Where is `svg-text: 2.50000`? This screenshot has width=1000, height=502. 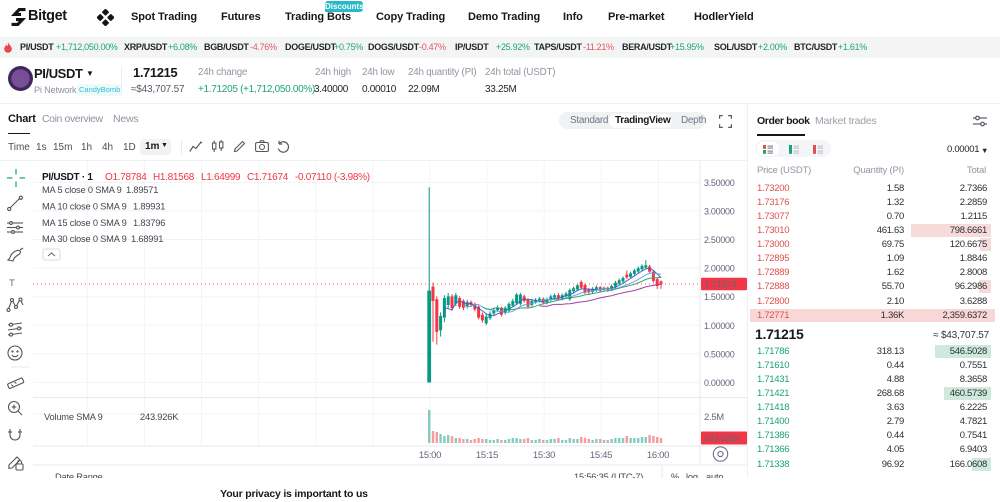 svg-text: 2.50000 is located at coordinates (719, 240).